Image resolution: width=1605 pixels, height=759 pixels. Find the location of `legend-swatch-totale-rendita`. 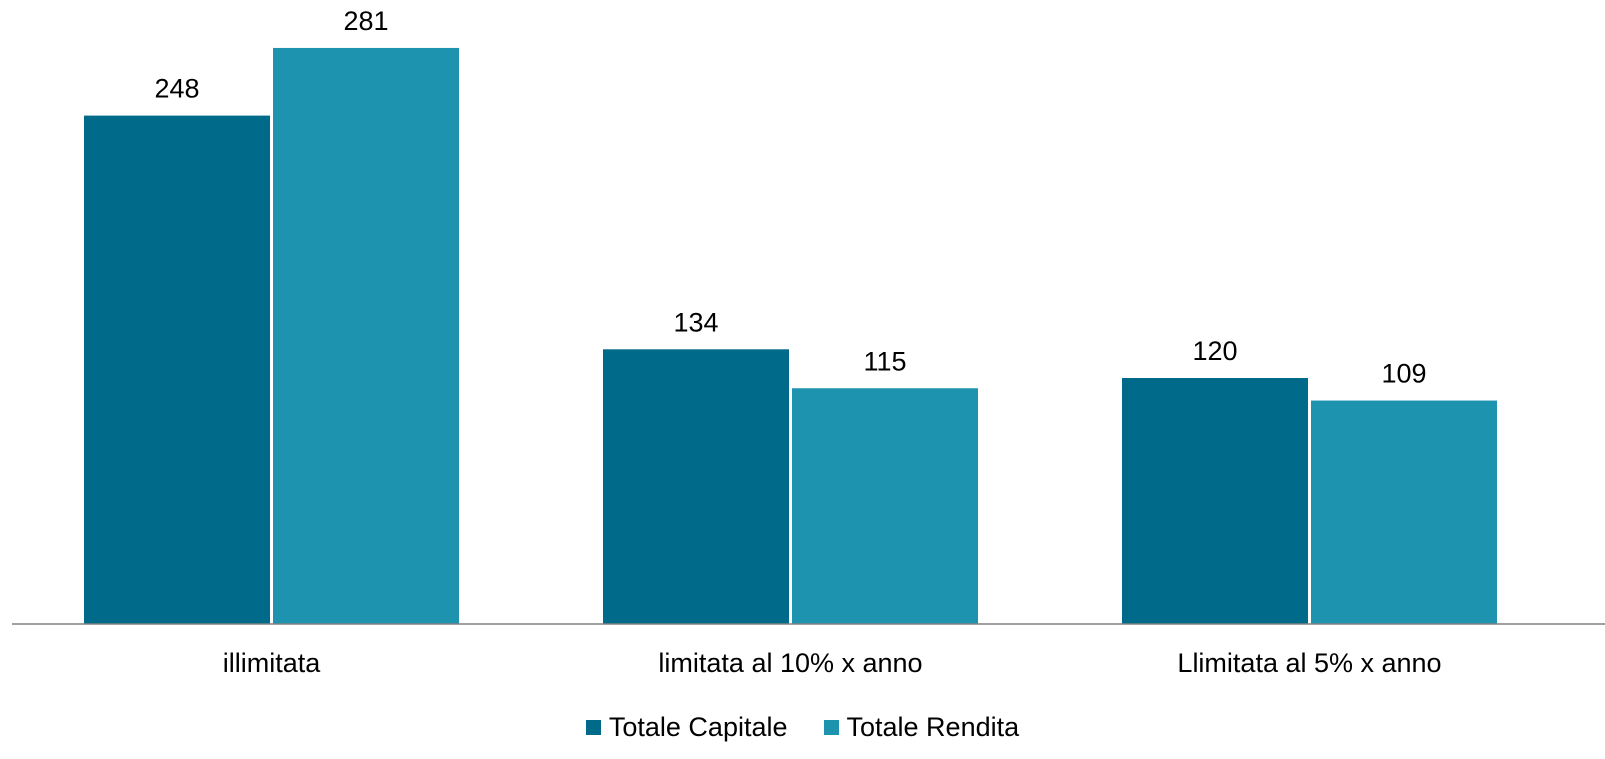

legend-swatch-totale-rendita is located at coordinates (831, 727).